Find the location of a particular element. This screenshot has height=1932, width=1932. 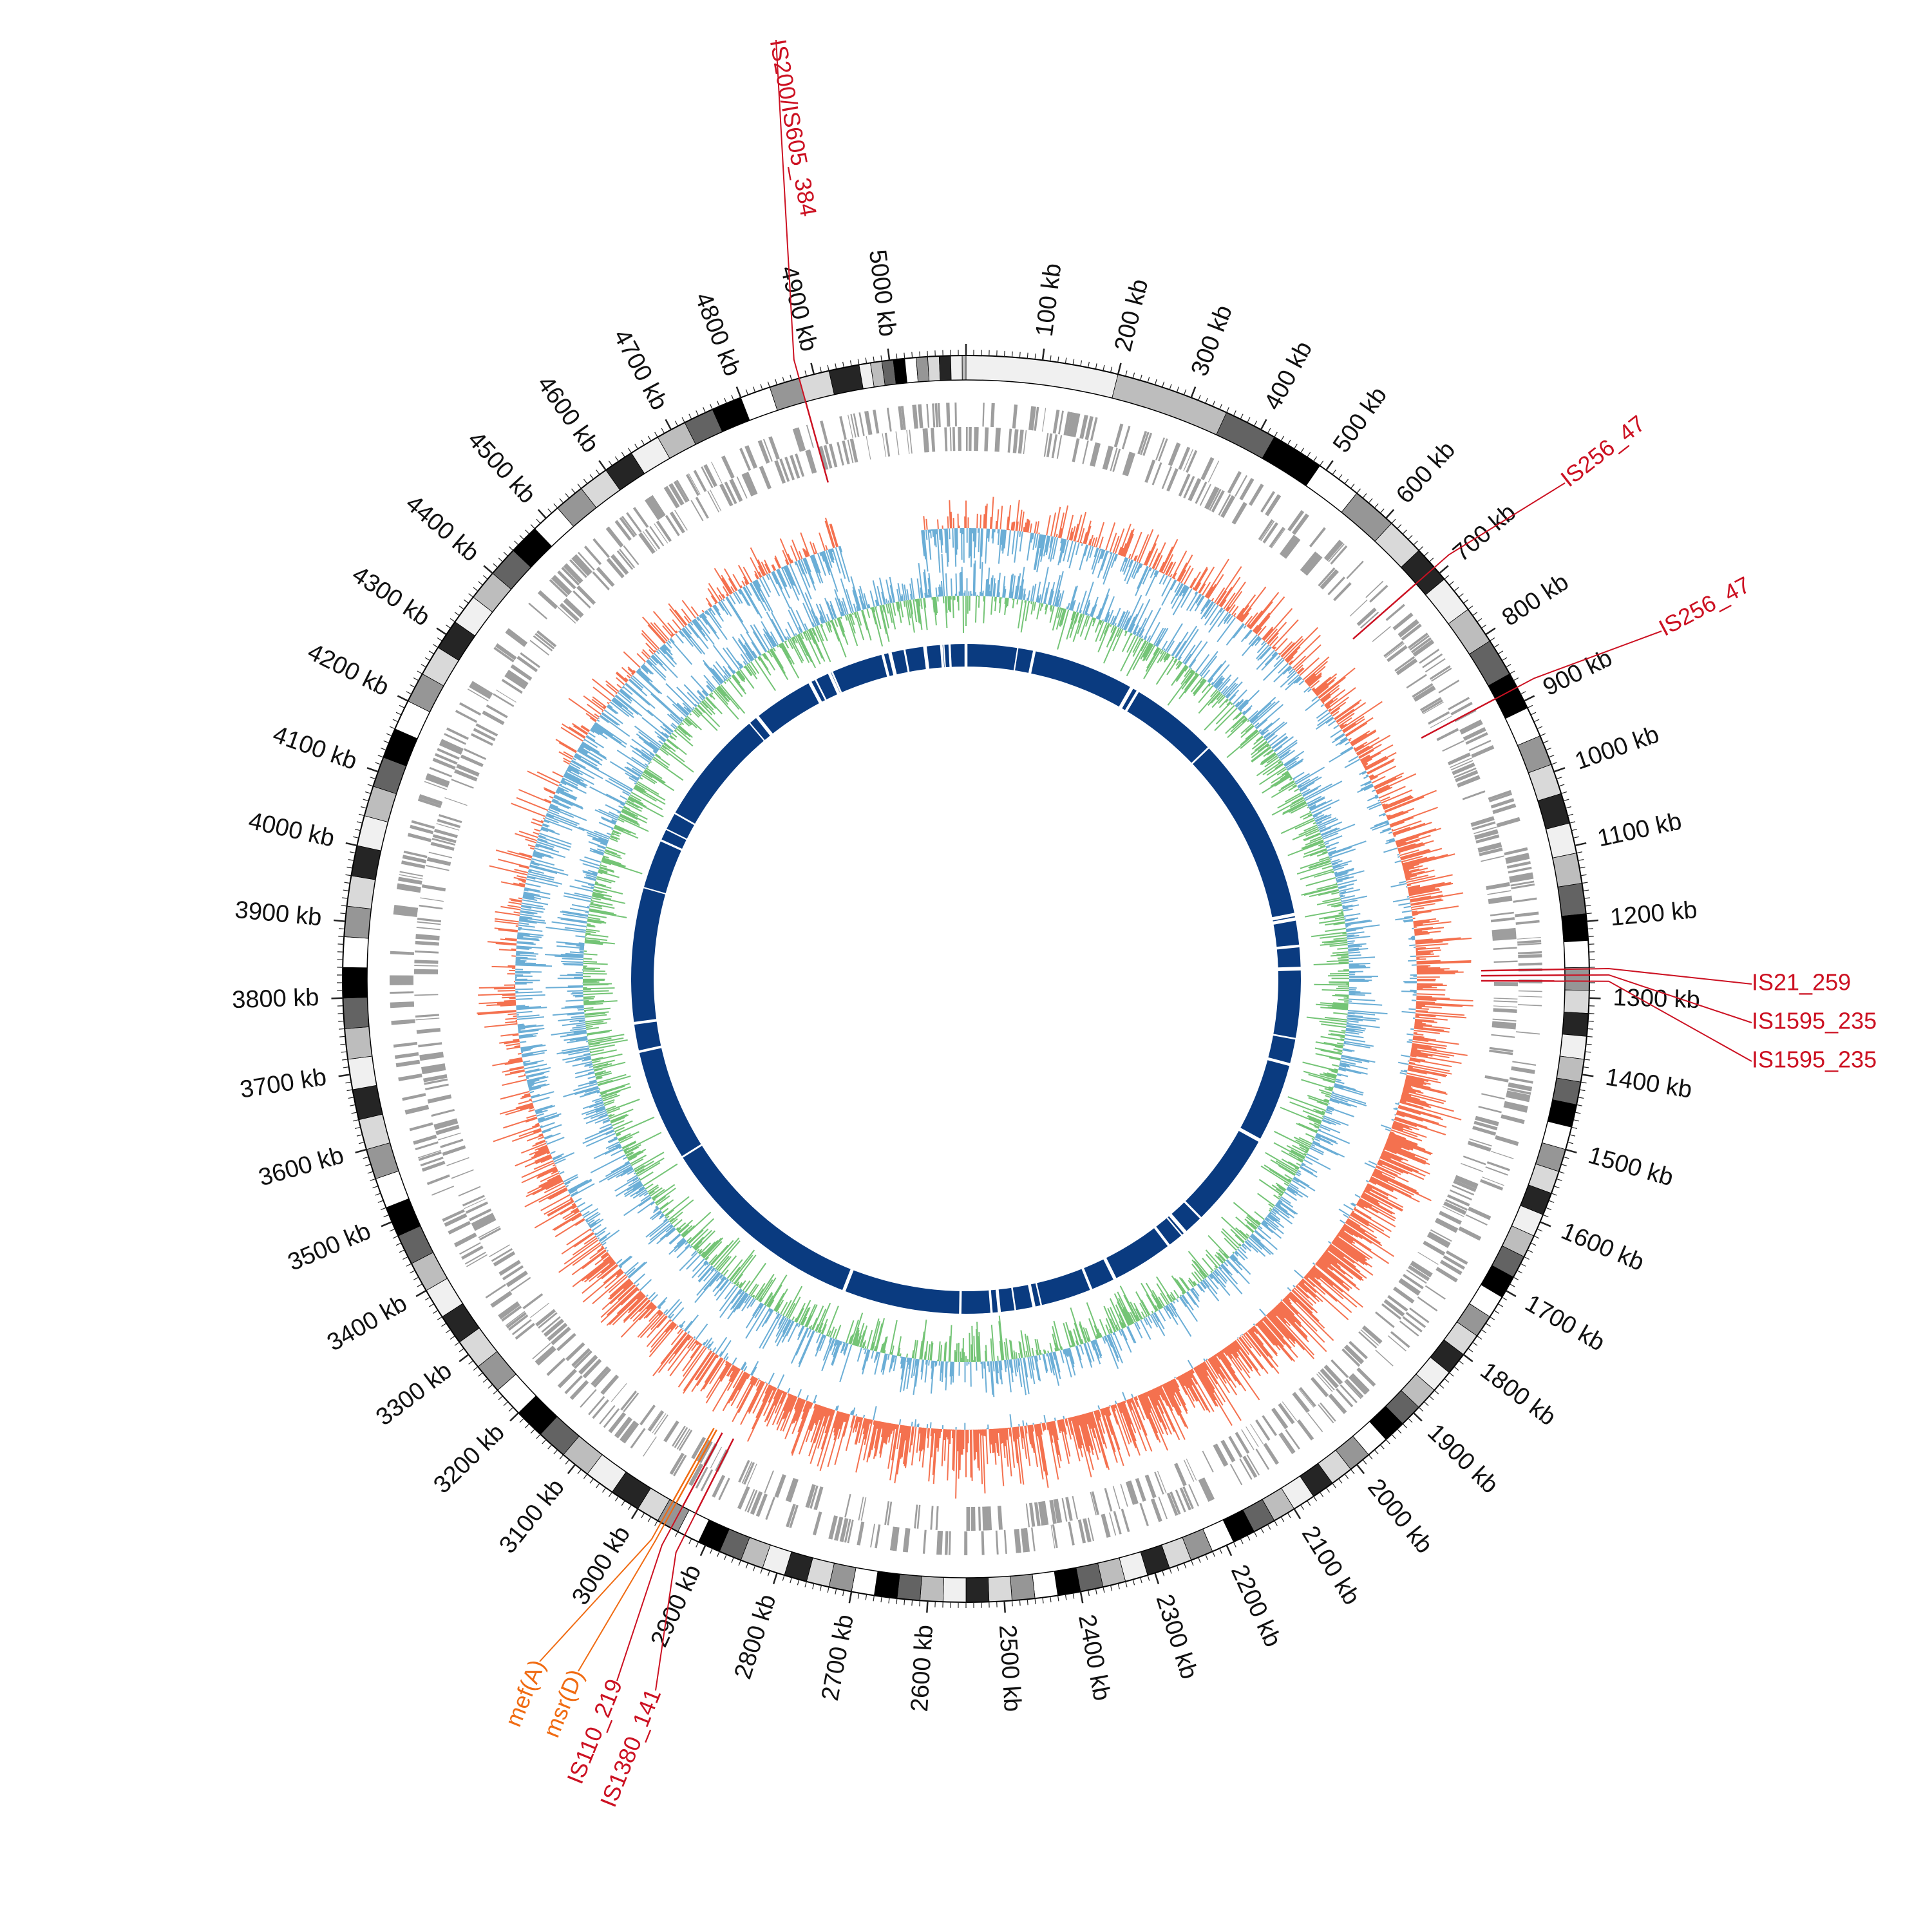

tick-label: 800 kb is located at coordinates (1535, 601).